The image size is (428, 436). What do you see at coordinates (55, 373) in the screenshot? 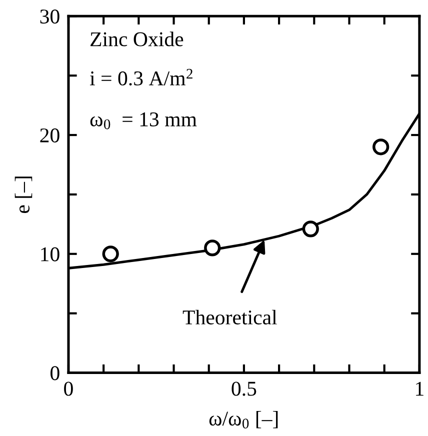
I see `y-tick-label: 0` at bounding box center [55, 373].